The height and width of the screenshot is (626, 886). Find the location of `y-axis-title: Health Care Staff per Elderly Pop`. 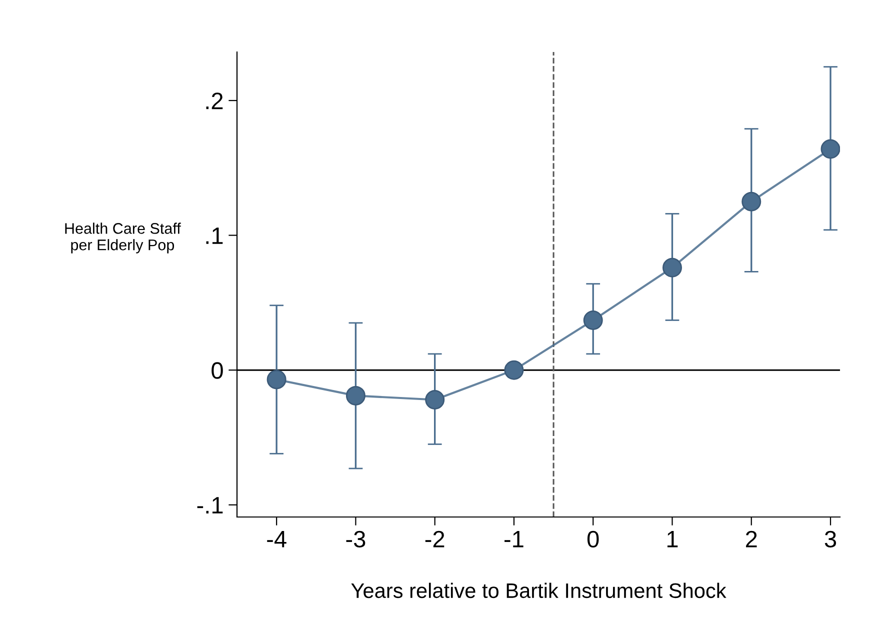

y-axis-title: Health Care Staff per Elderly Pop is located at coordinates (123, 238).